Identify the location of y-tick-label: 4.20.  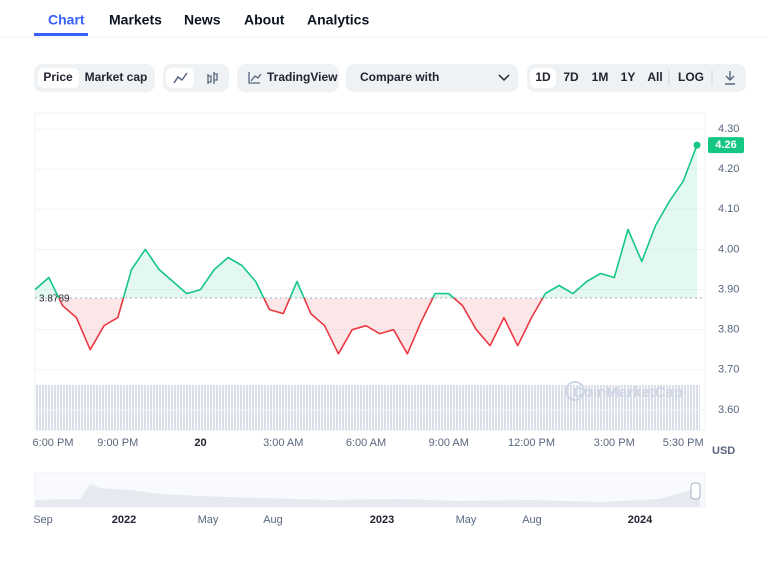
(728, 169).